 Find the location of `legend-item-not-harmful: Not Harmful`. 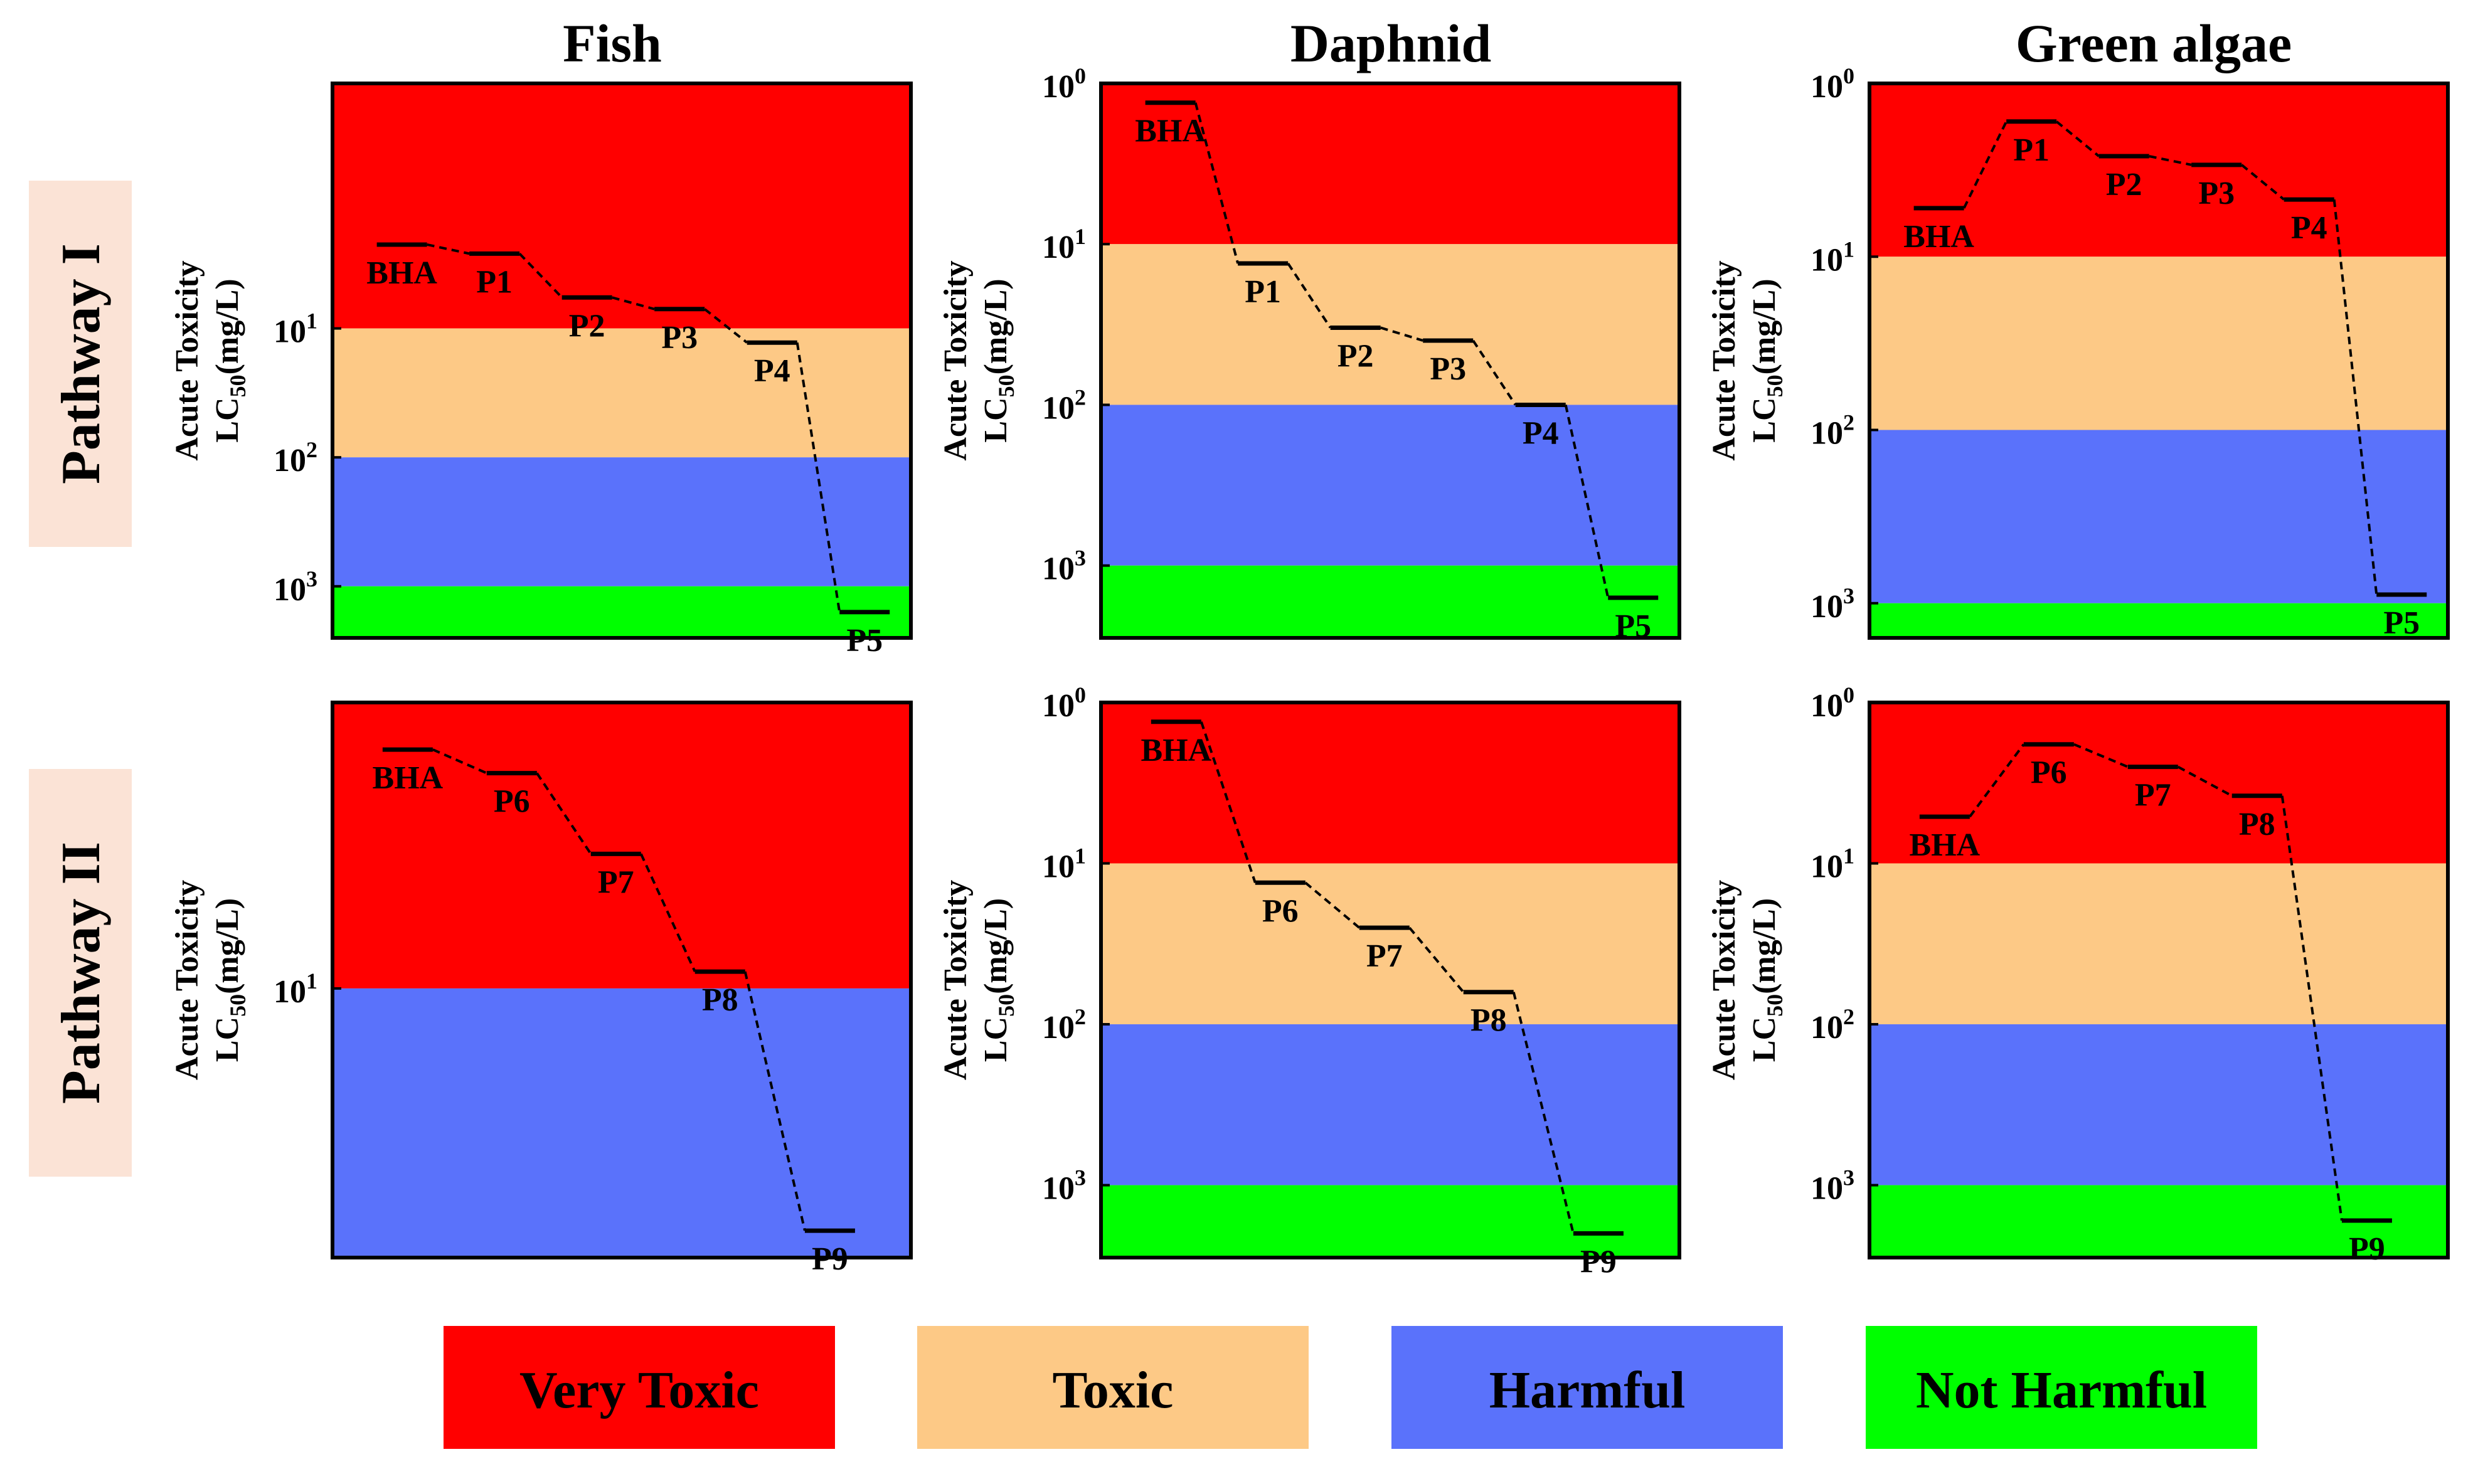

legend-item-not-harmful: Not Harmful is located at coordinates (2061, 1387).